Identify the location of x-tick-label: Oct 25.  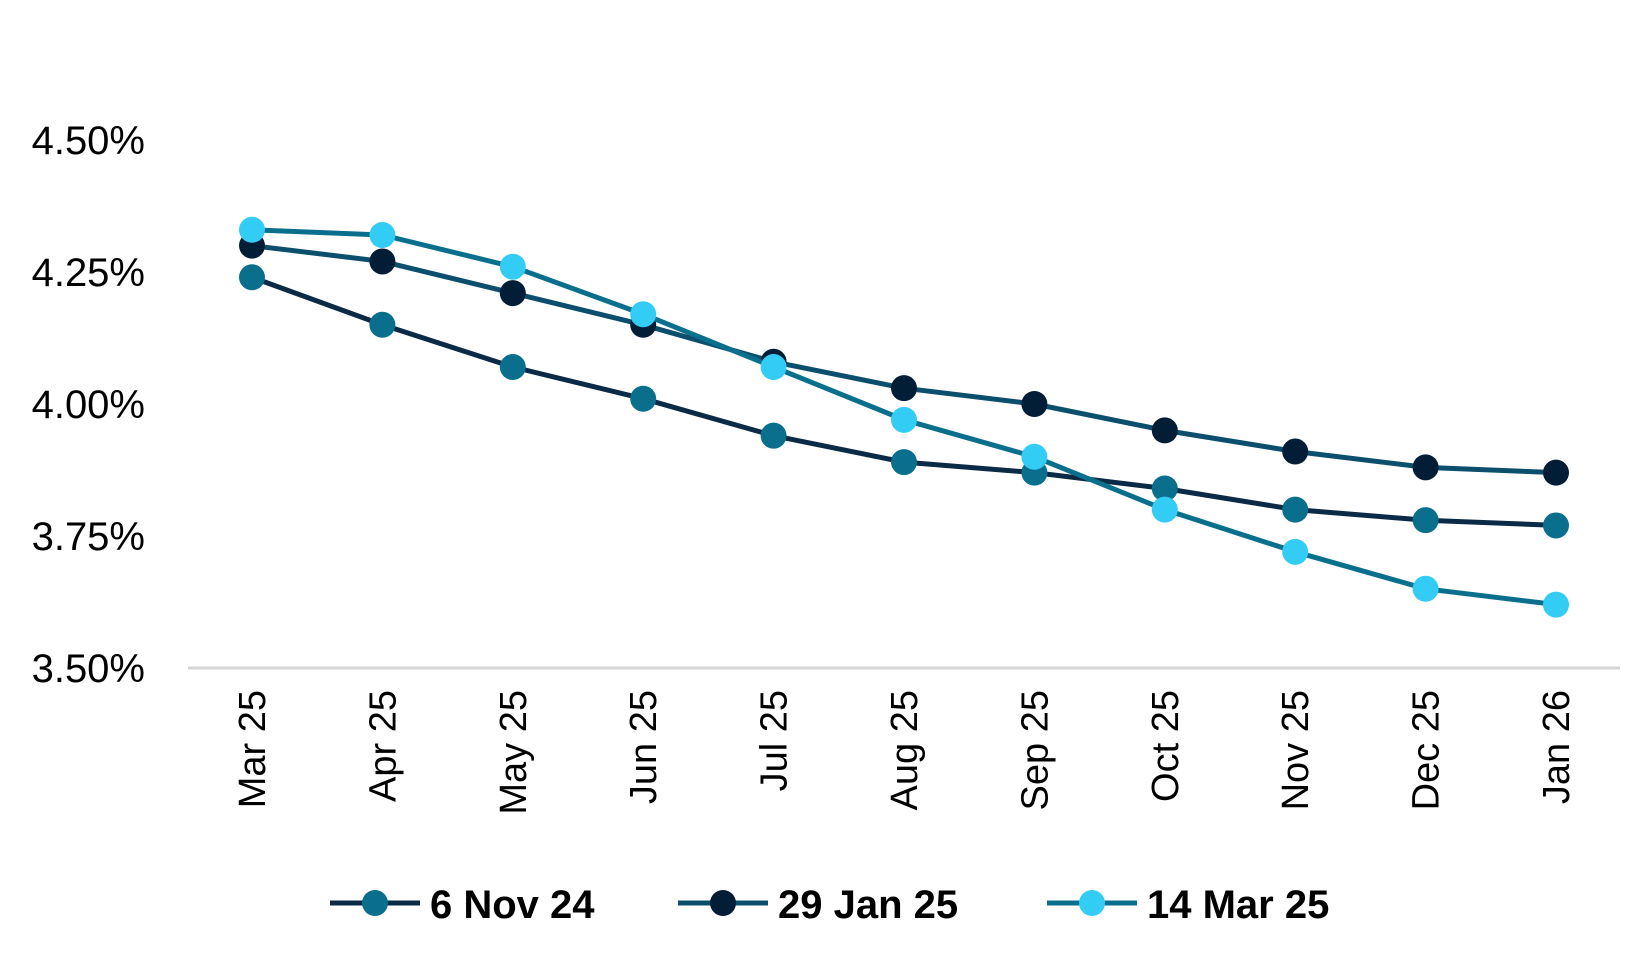
(1166, 746).